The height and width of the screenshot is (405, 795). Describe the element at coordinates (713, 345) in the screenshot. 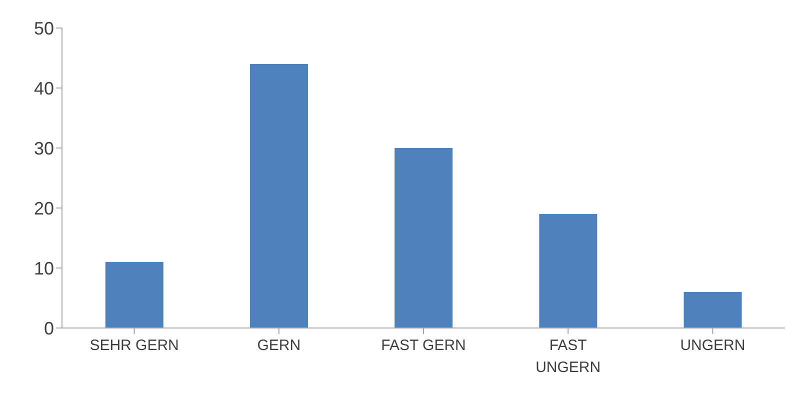

I see `x-tick-label: UNGERN` at that location.